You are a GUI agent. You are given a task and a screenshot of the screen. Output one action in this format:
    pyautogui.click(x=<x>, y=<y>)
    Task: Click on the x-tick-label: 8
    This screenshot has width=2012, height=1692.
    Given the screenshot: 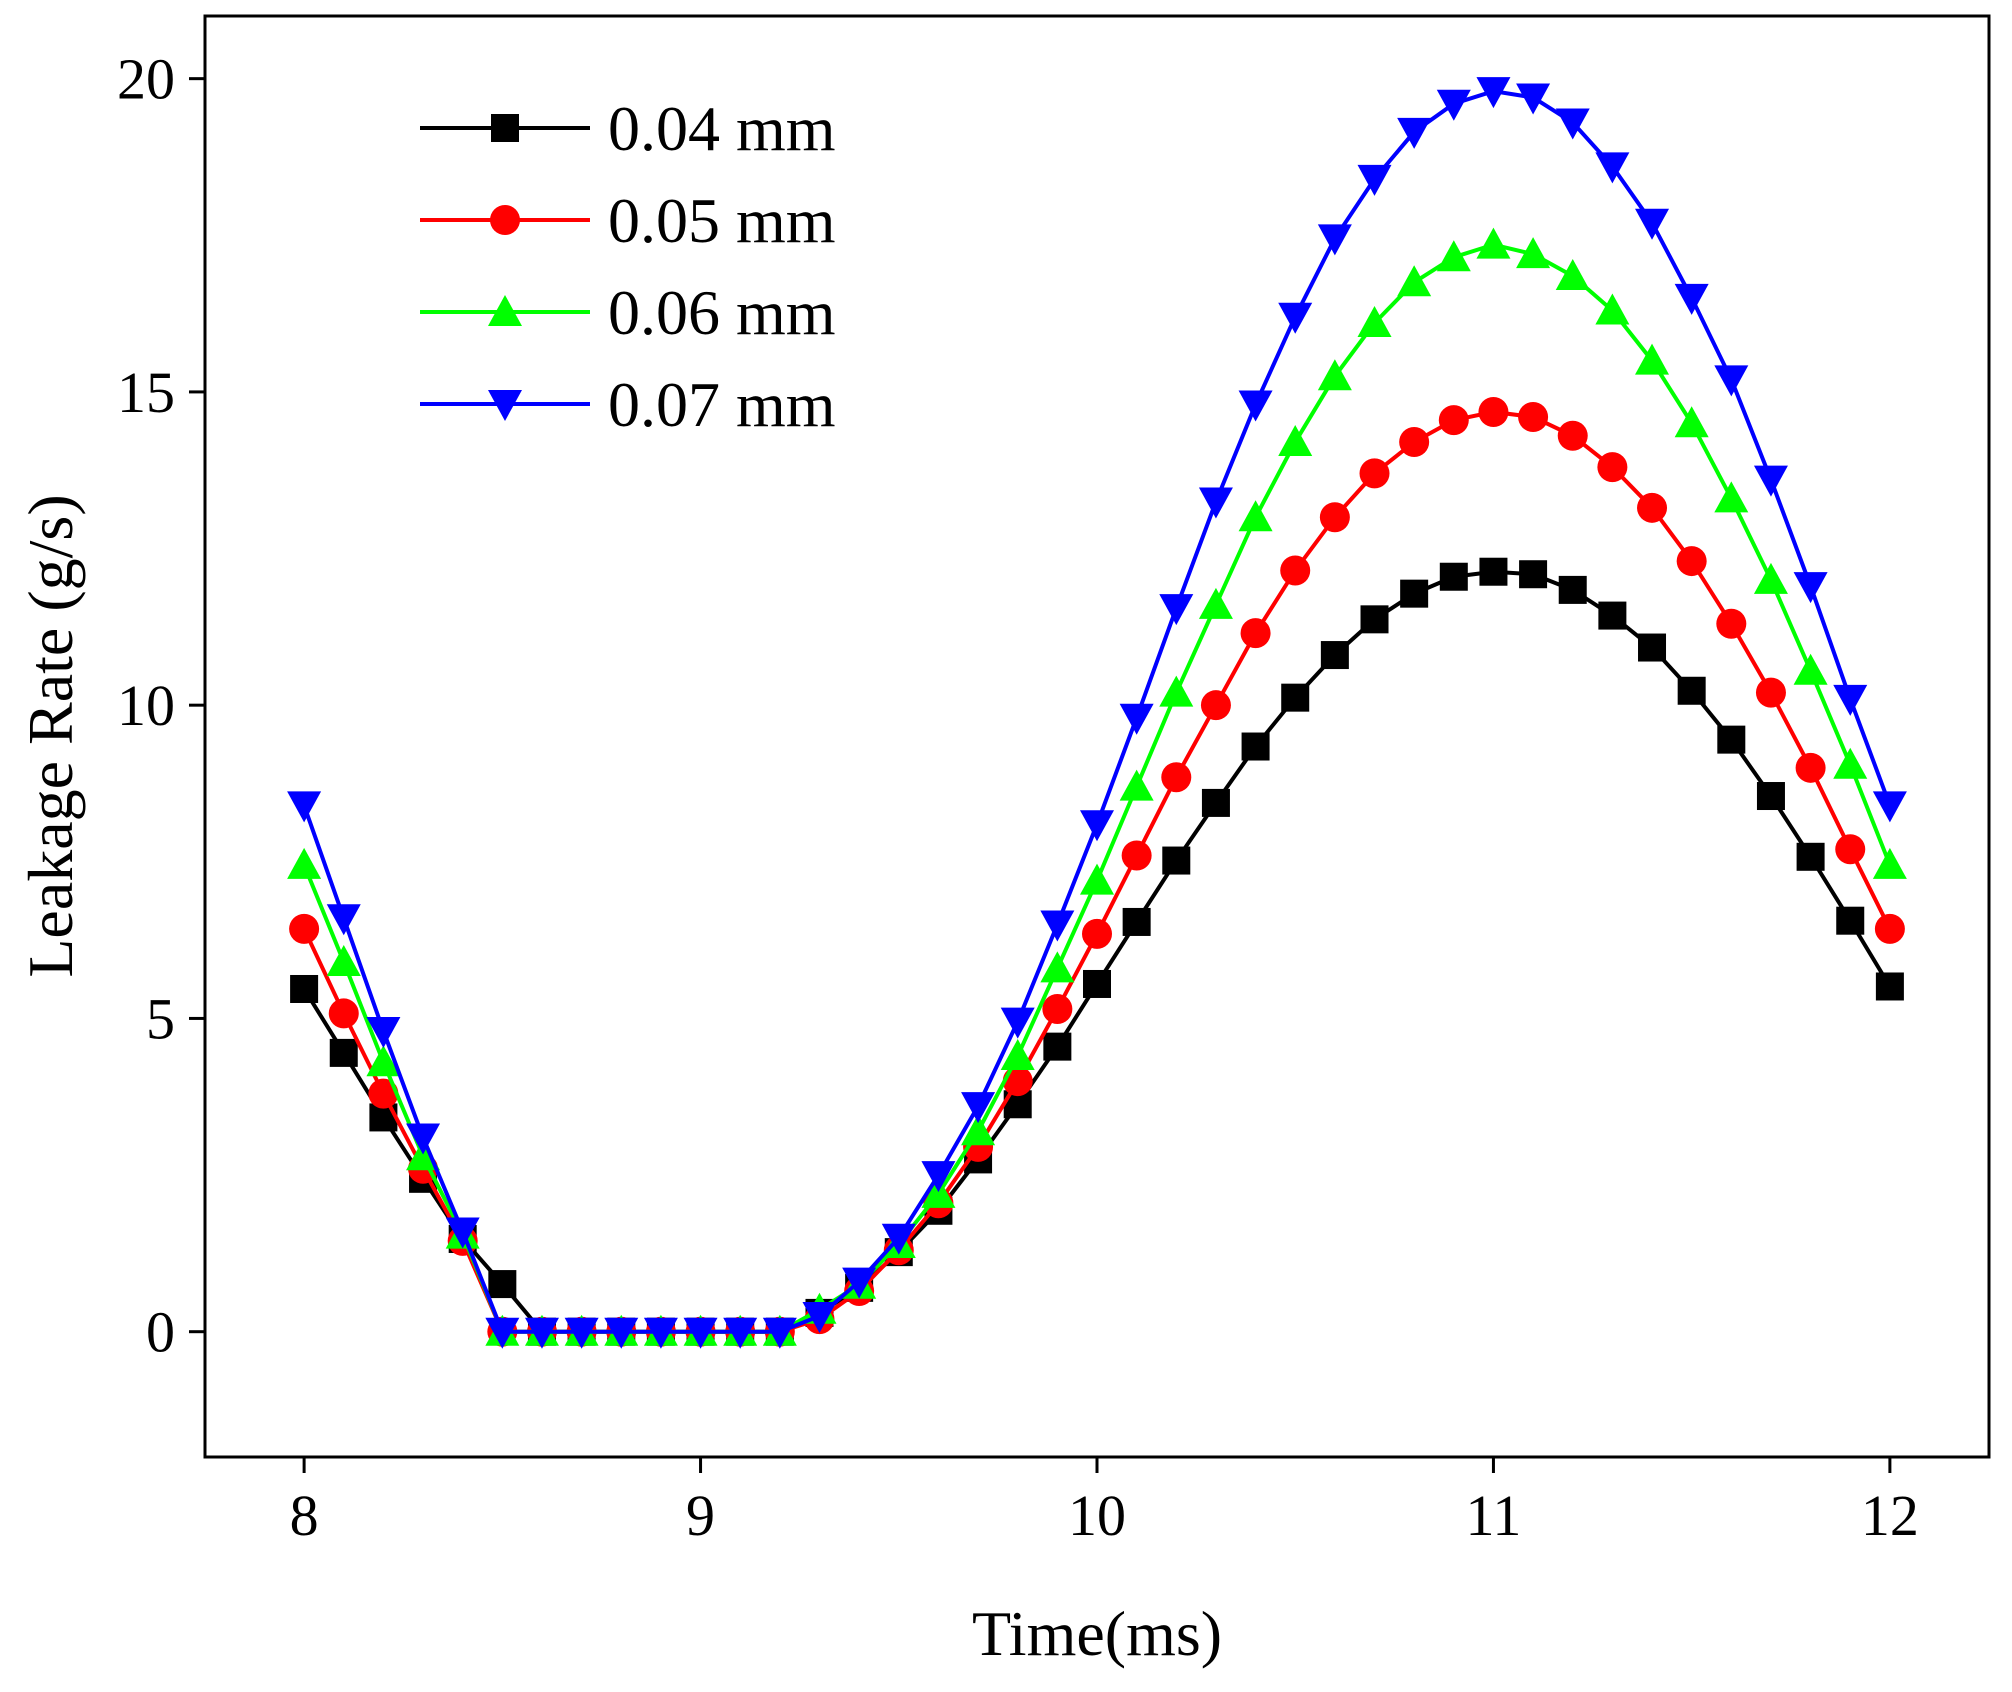 What is the action you would take?
    pyautogui.click(x=304, y=1515)
    